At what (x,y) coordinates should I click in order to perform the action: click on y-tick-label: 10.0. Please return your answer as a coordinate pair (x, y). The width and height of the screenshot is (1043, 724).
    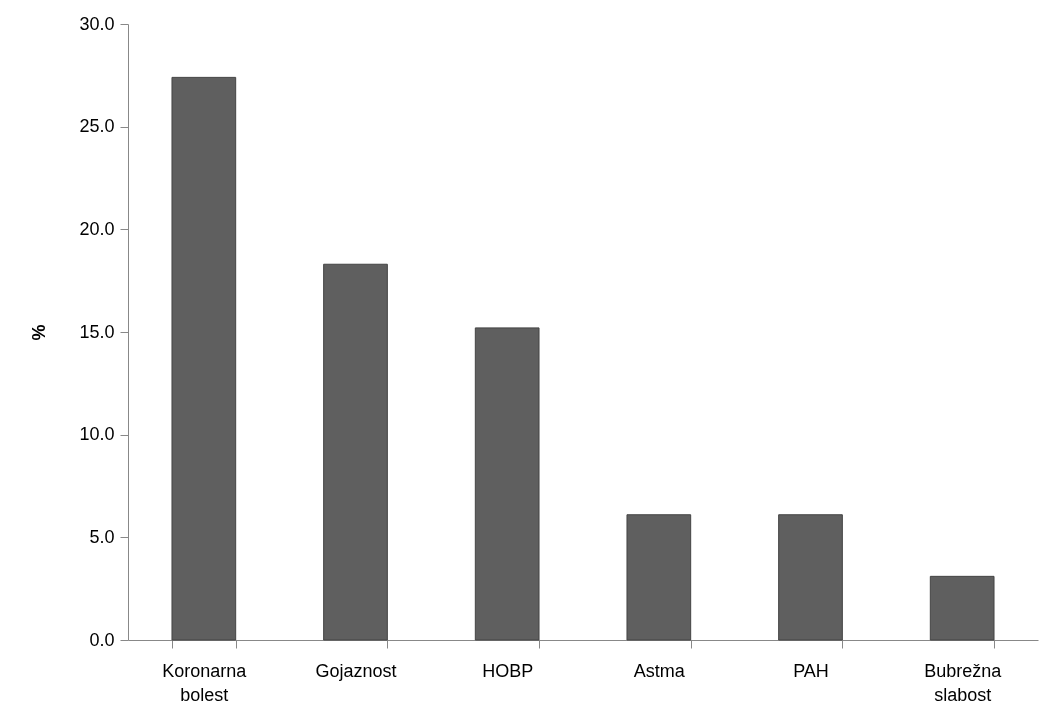
    Looking at the image, I should click on (97, 434).